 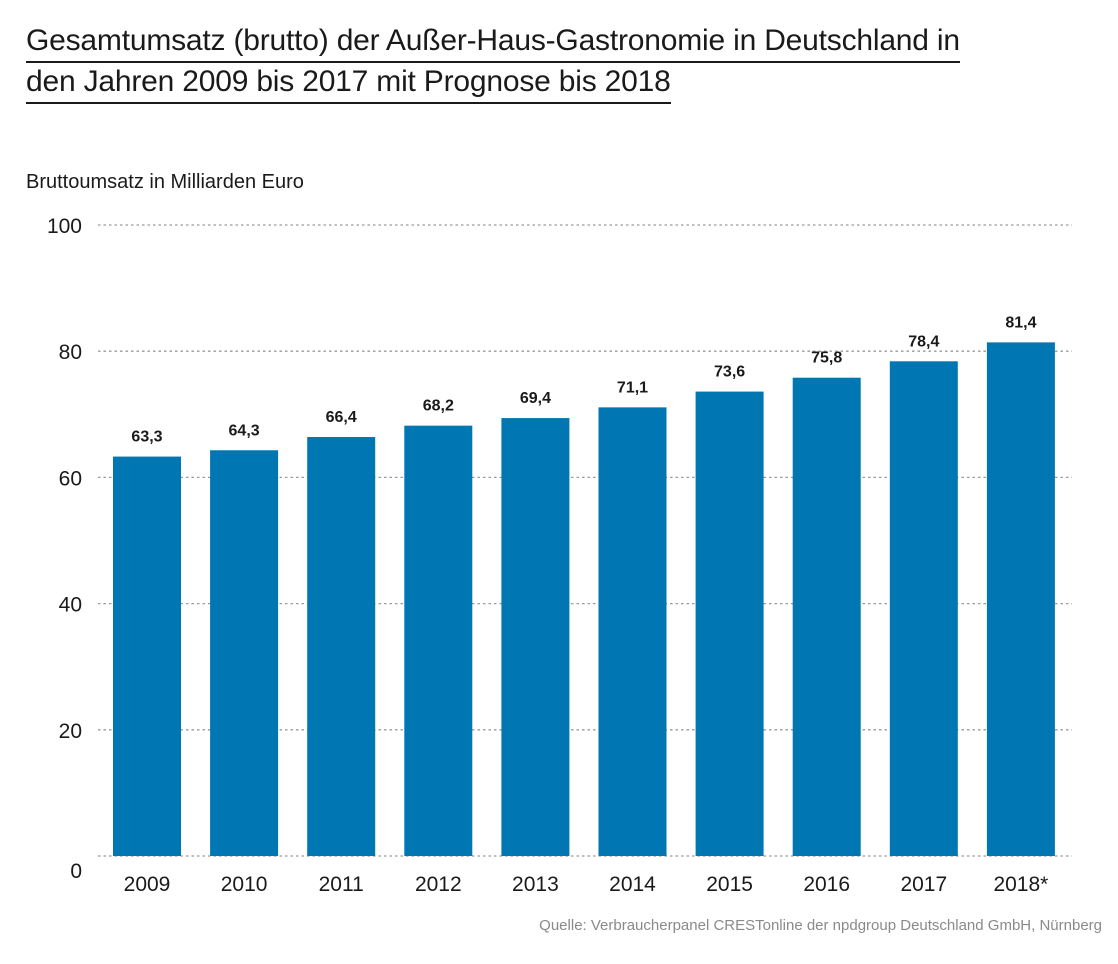 What do you see at coordinates (165, 182) in the screenshot?
I see `y-axis-label: Bruttoumsatz in Milliarden Euro` at bounding box center [165, 182].